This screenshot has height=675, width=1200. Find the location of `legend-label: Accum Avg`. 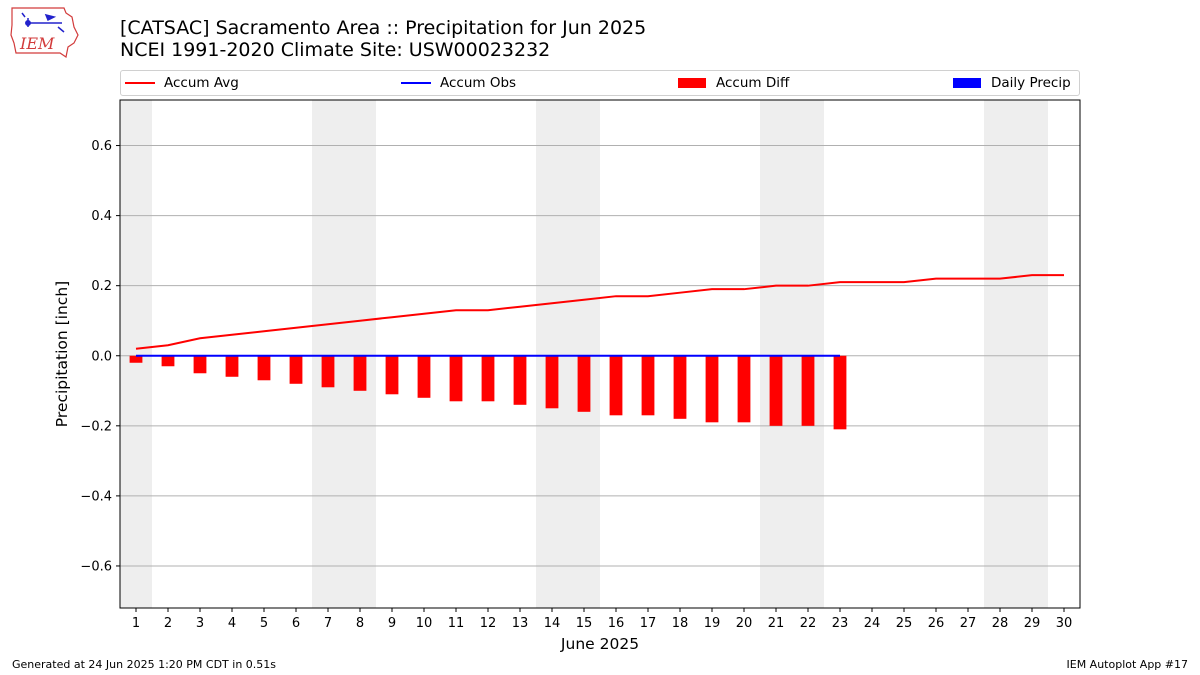

legend-label: Accum Avg is located at coordinates (201, 83).